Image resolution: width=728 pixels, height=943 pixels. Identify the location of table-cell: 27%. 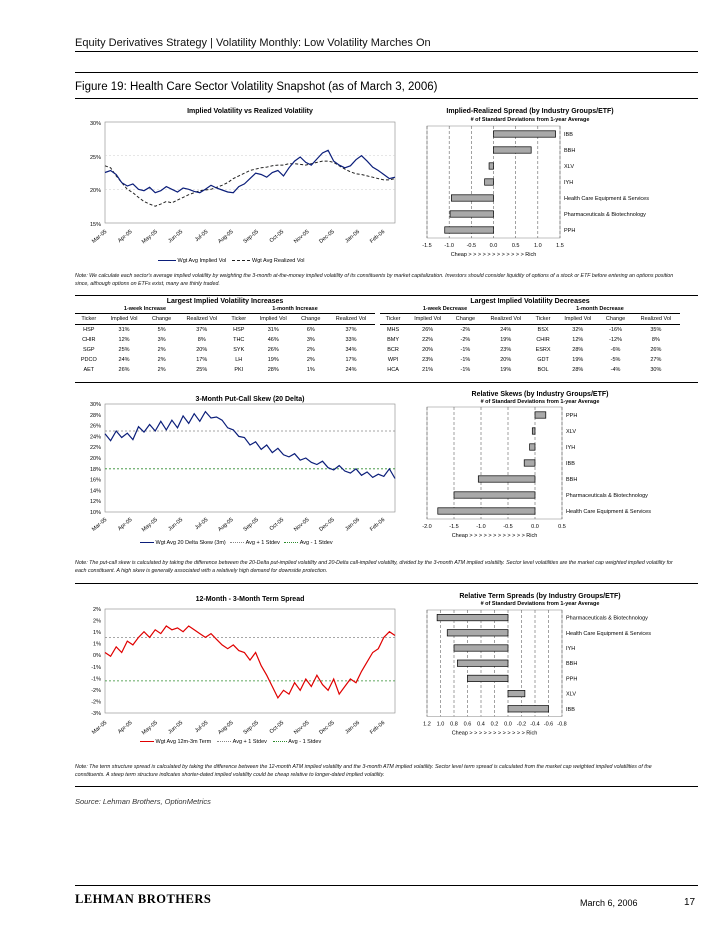
(656, 360).